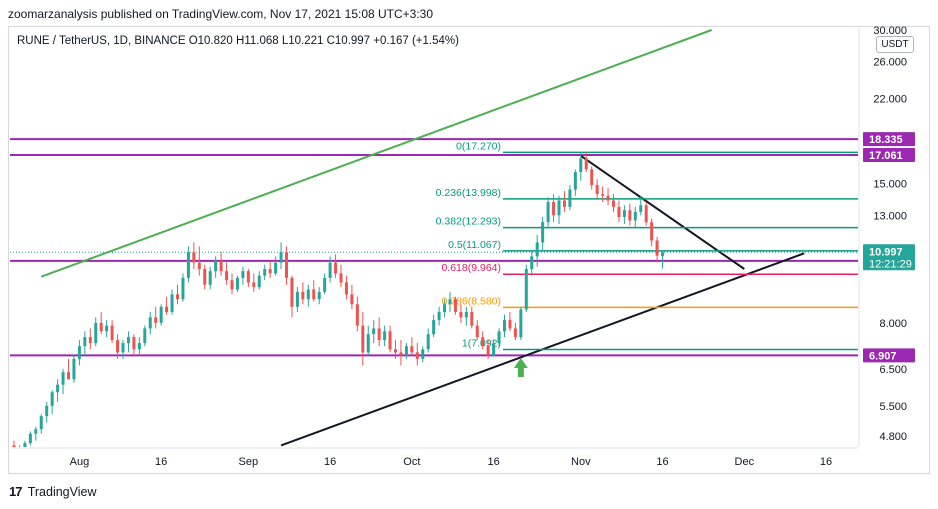 The image size is (938, 509). What do you see at coordinates (893, 437) in the screenshot?
I see `price-axis-tick: 4.800` at bounding box center [893, 437].